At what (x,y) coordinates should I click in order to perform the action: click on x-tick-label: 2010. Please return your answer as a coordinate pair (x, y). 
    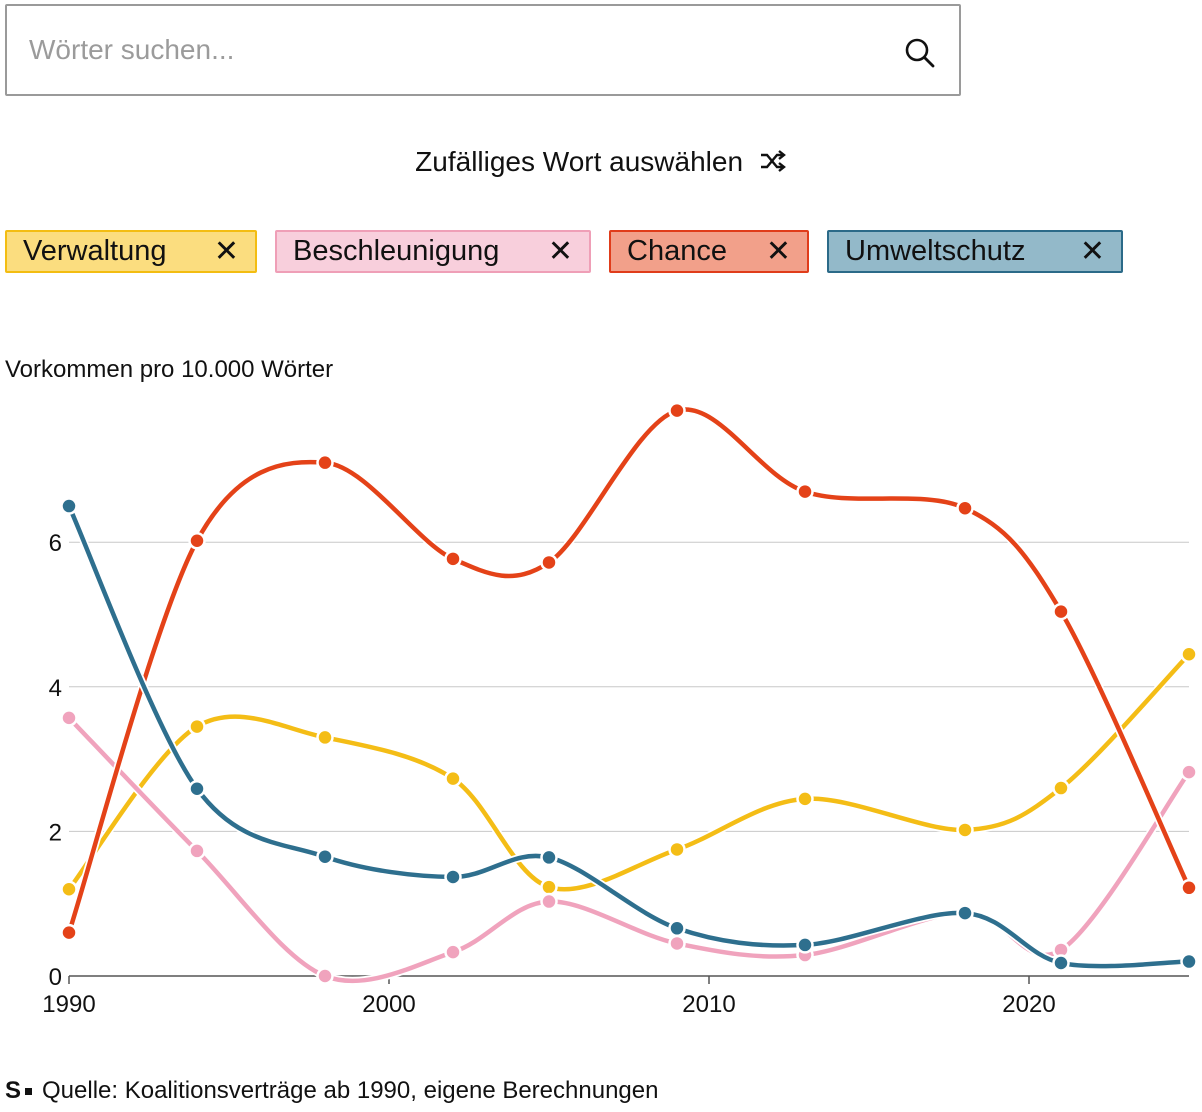
    Looking at the image, I should click on (708, 1004).